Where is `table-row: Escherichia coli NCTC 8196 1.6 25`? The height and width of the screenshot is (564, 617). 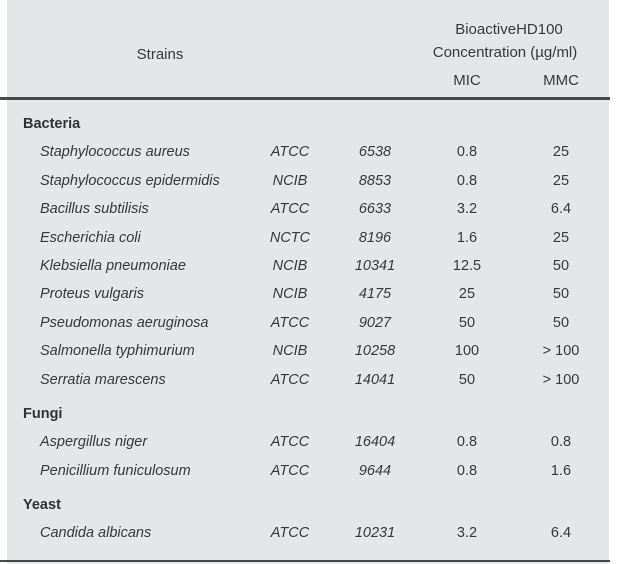
table-row: Escherichia coli NCTC 8196 1.6 25 is located at coordinates (308, 238).